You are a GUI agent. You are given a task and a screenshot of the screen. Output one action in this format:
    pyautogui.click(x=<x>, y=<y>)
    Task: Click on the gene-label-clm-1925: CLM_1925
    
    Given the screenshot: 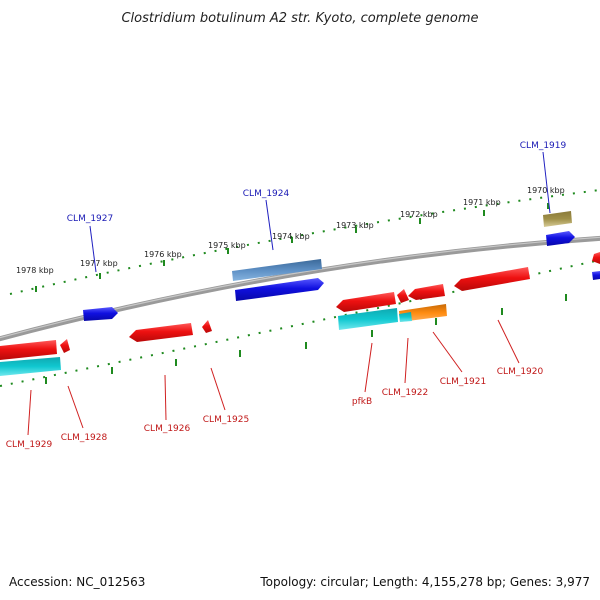 What is the action you would take?
    pyautogui.click(x=226, y=420)
    